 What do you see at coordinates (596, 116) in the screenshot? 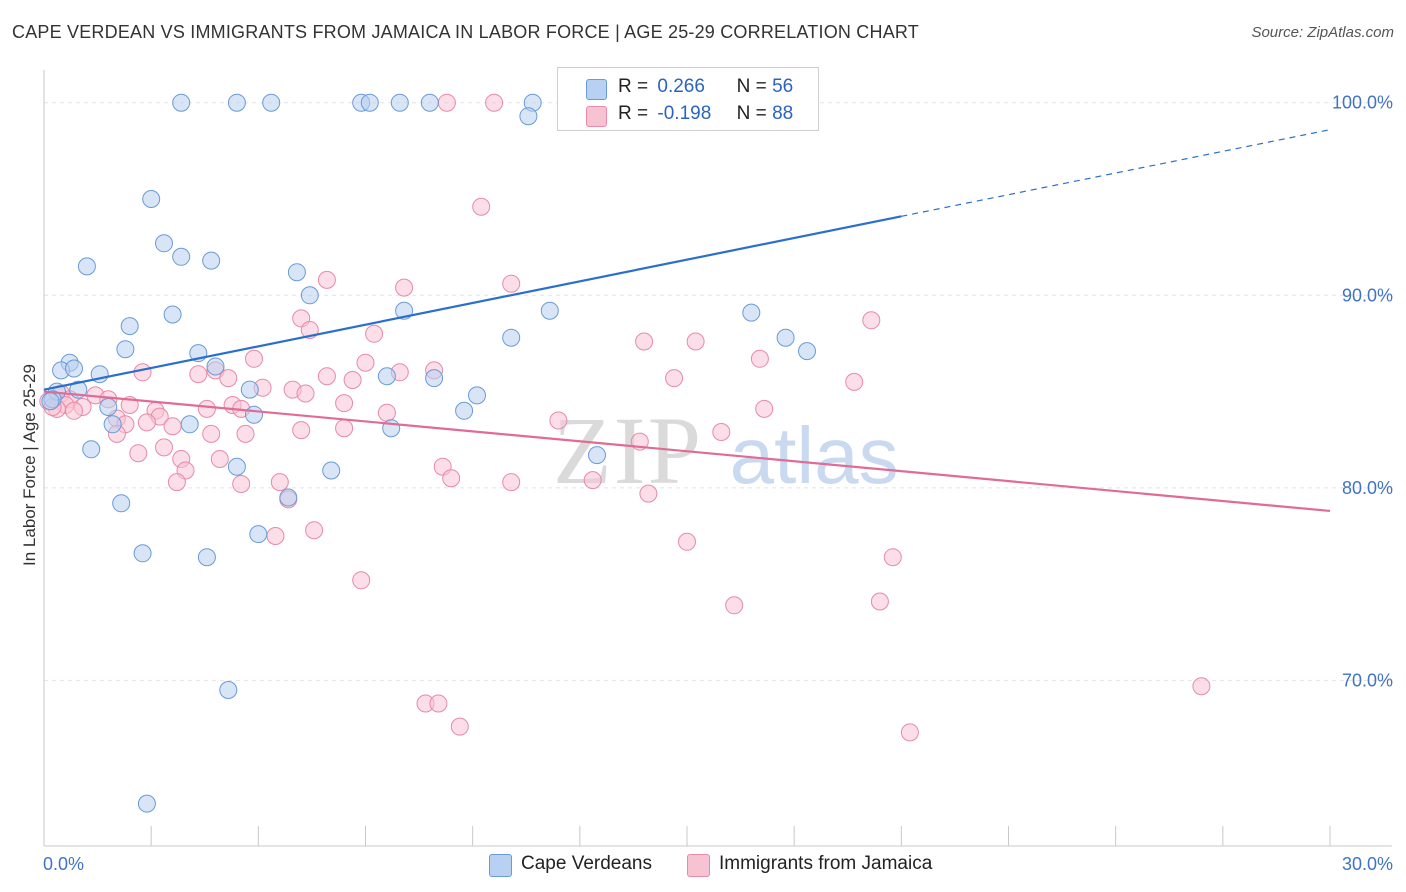
I see `legend-swatch-pink` at bounding box center [596, 116].